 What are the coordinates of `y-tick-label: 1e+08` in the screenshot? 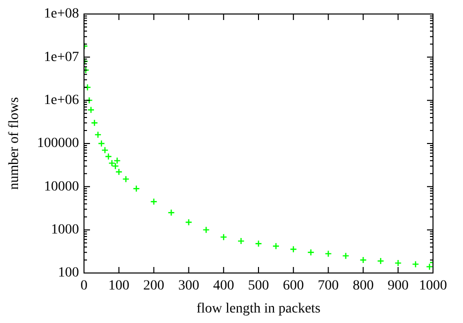 It's located at (61, 14).